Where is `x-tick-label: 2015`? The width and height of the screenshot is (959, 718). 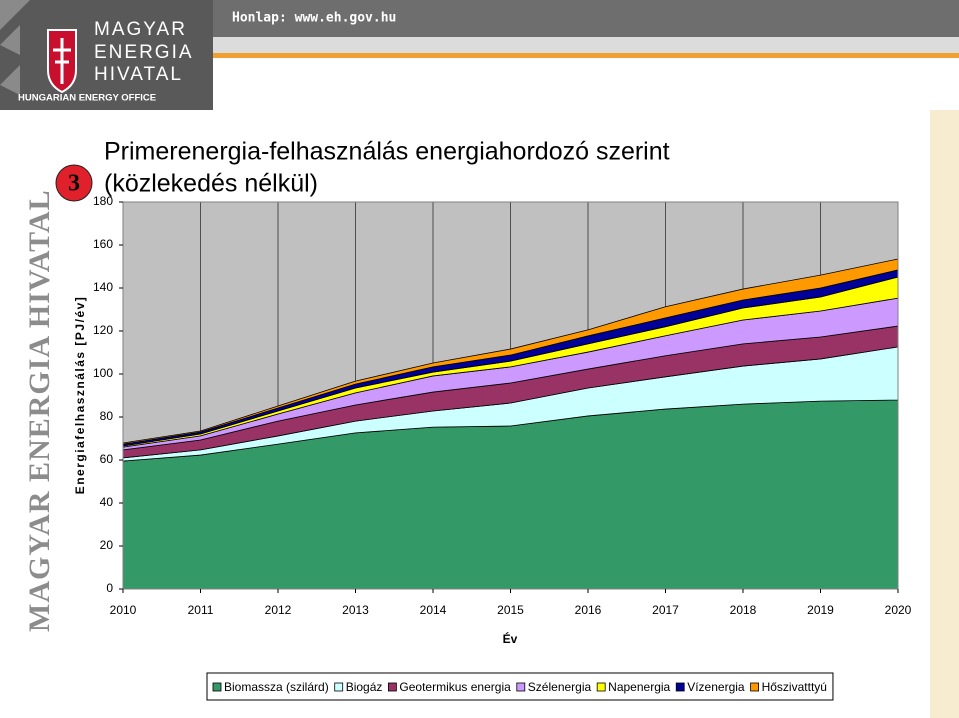 x-tick-label: 2015 is located at coordinates (510, 610).